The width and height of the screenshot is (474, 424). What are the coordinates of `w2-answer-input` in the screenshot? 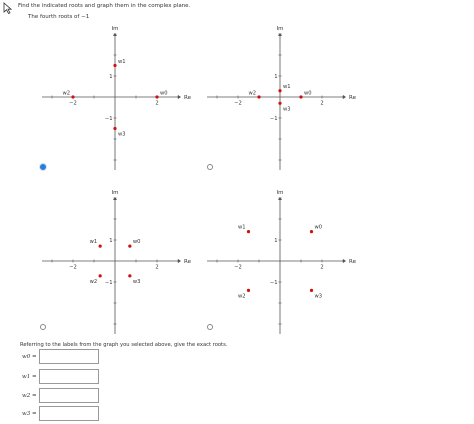 It's located at (69, 395).